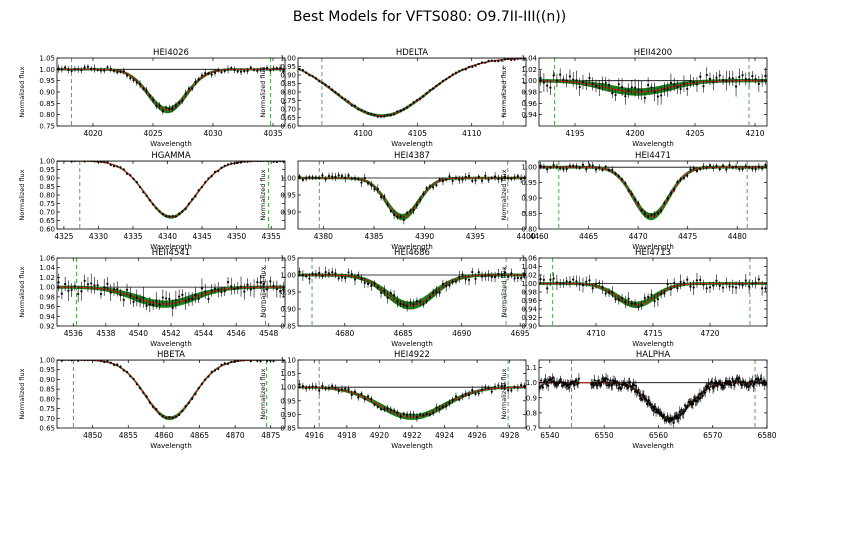 The height and width of the screenshot is (540, 859). What do you see at coordinates (424, 236) in the screenshot?
I see `x-tick-label: 4390` at bounding box center [424, 236].